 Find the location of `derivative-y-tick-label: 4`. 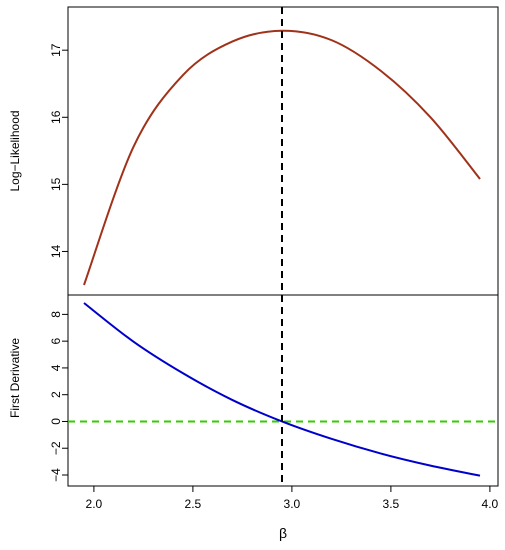

derivative-y-tick-label: 4 is located at coordinates (56, 367).